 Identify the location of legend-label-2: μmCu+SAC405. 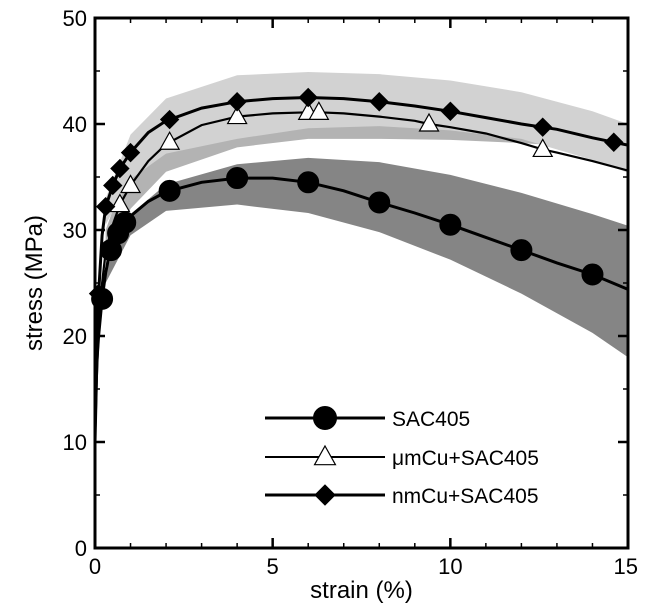
(465, 458).